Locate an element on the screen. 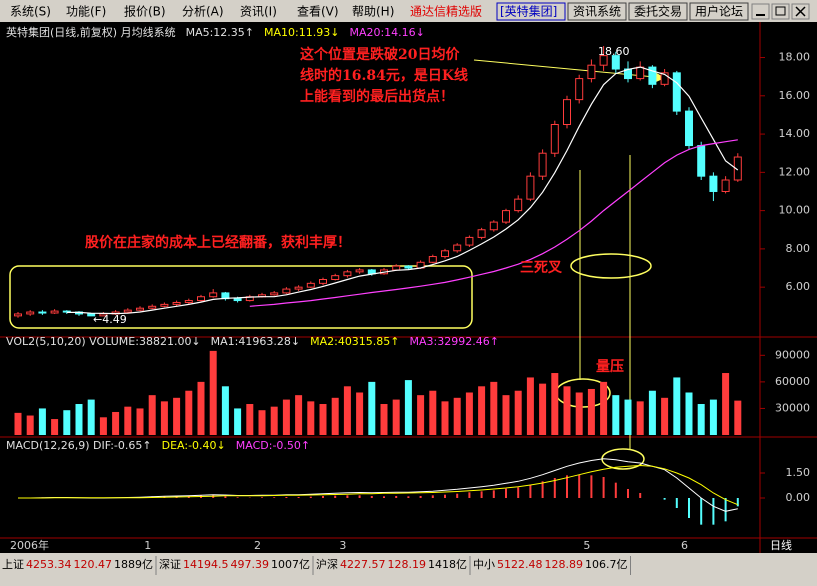 This screenshot has width=817, height=586. menu-button-label: 委托交易 is located at coordinates (658, 11).